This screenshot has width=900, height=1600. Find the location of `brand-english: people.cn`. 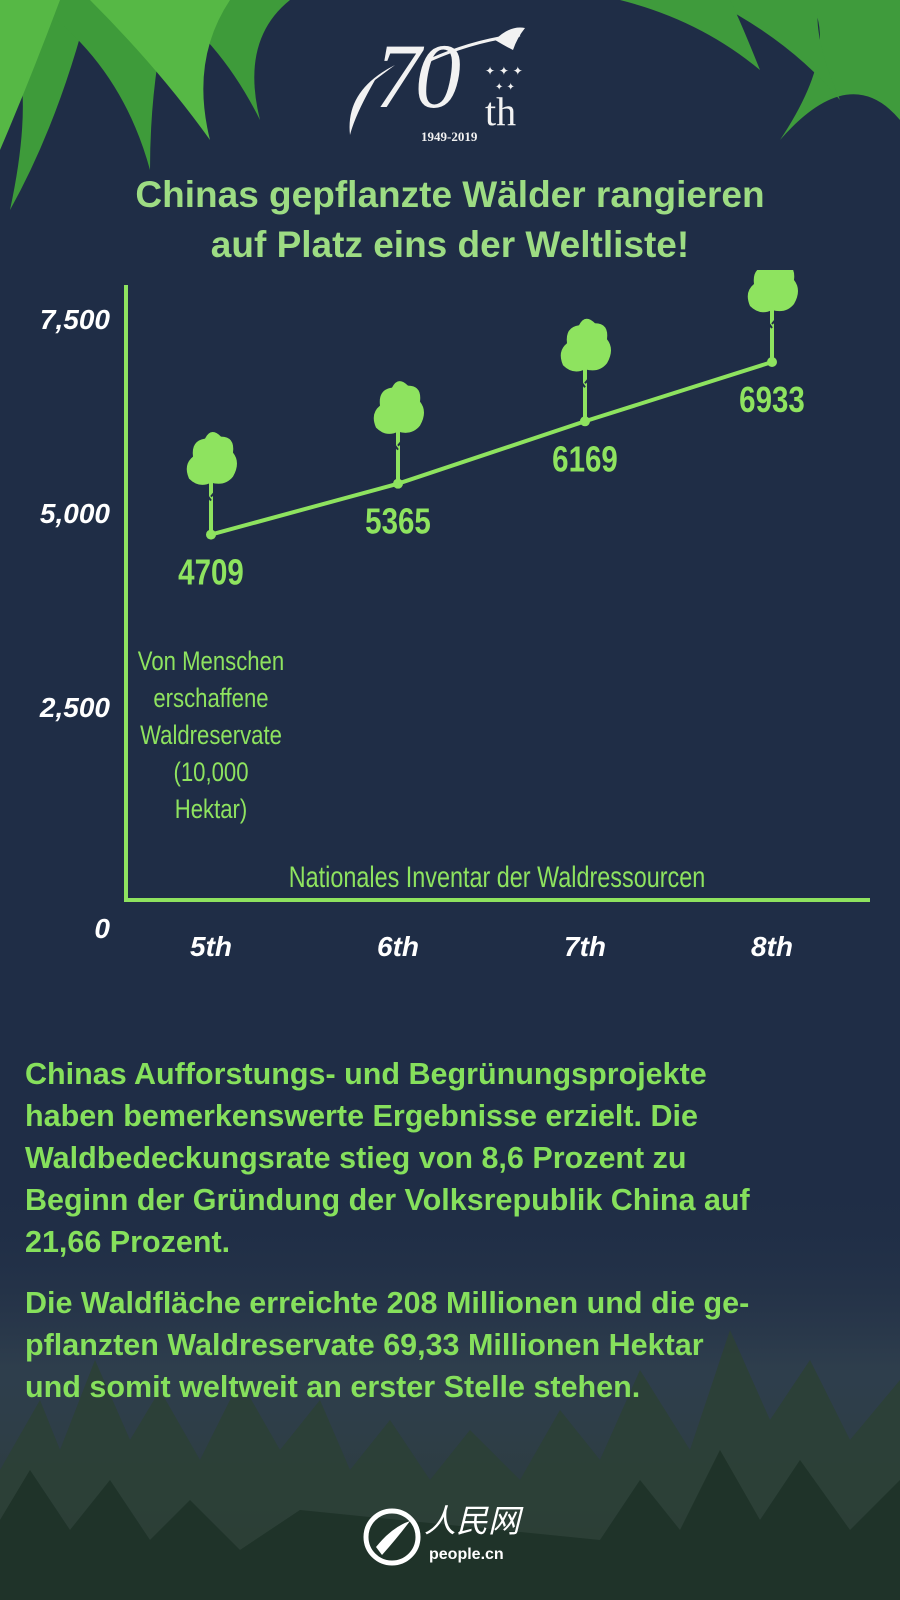

brand-english: people.cn is located at coordinates (466, 1554).